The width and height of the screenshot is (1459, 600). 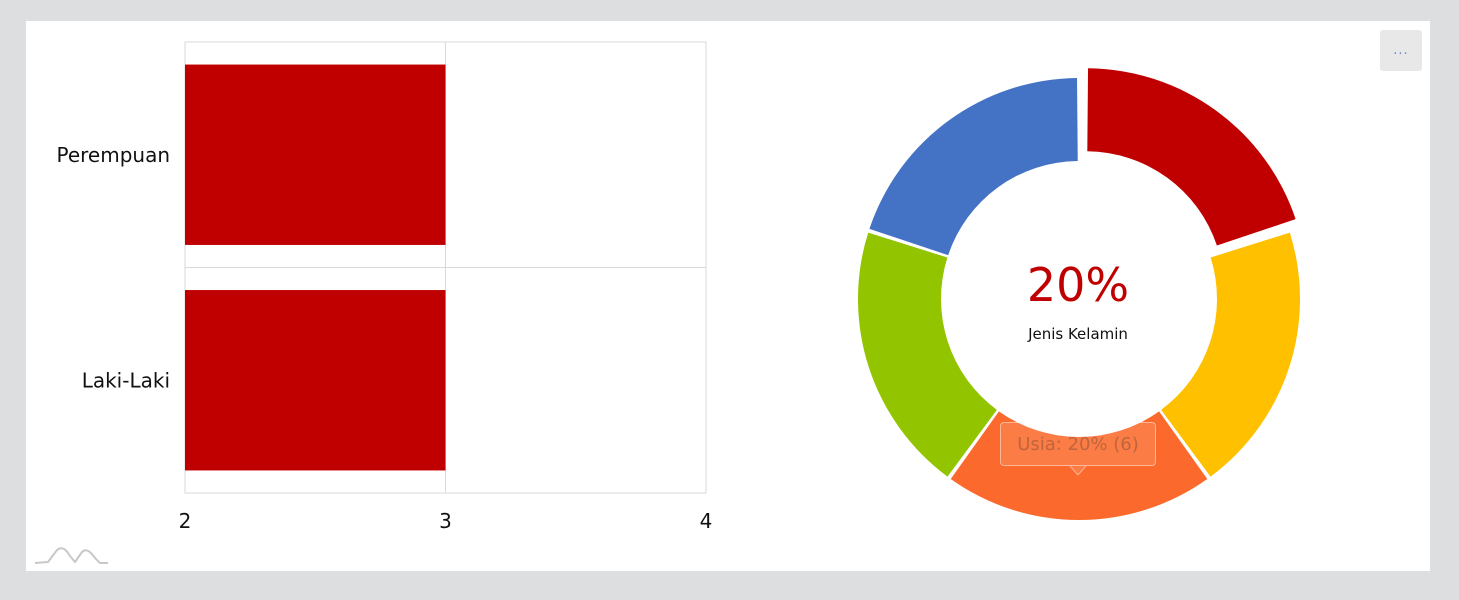 What do you see at coordinates (1078, 470) in the screenshot?
I see `tooltip-pointer` at bounding box center [1078, 470].